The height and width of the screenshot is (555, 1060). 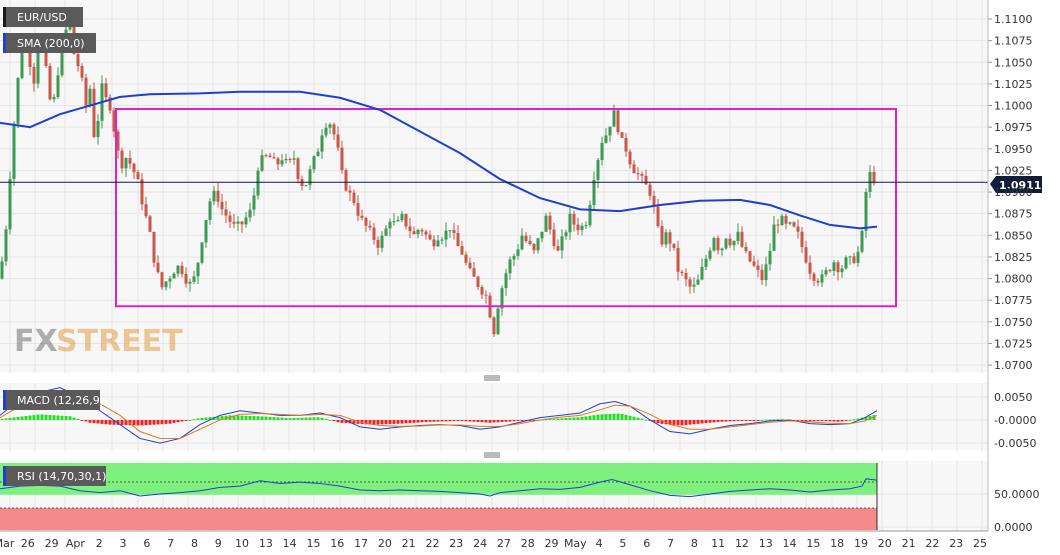 What do you see at coordinates (1013, 106) in the screenshot?
I see `y-tick-label: 1.1000` at bounding box center [1013, 106].